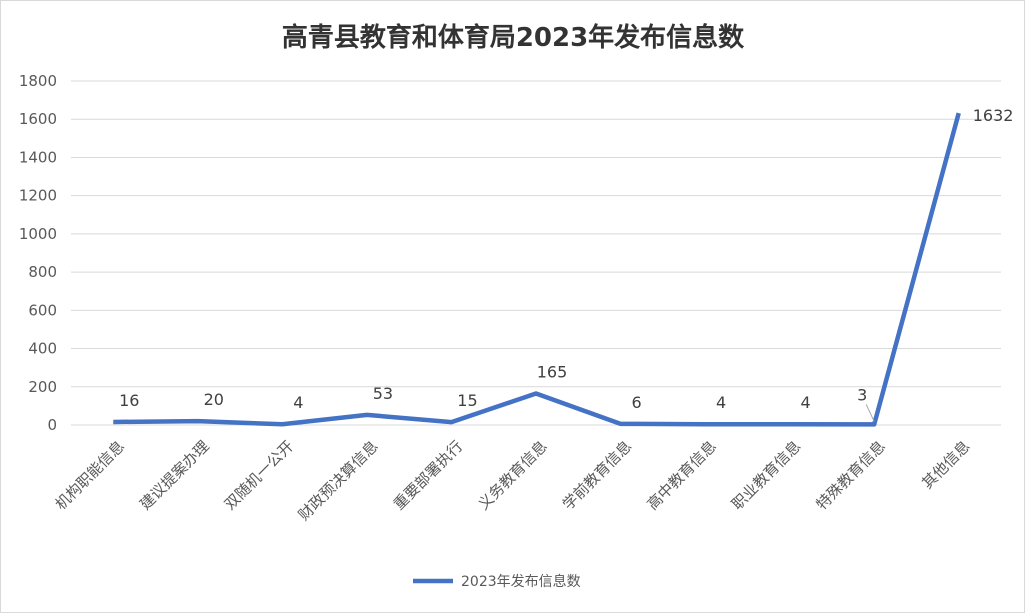  Describe the element at coordinates (214, 399) in the screenshot. I see `data-label: 20` at that location.